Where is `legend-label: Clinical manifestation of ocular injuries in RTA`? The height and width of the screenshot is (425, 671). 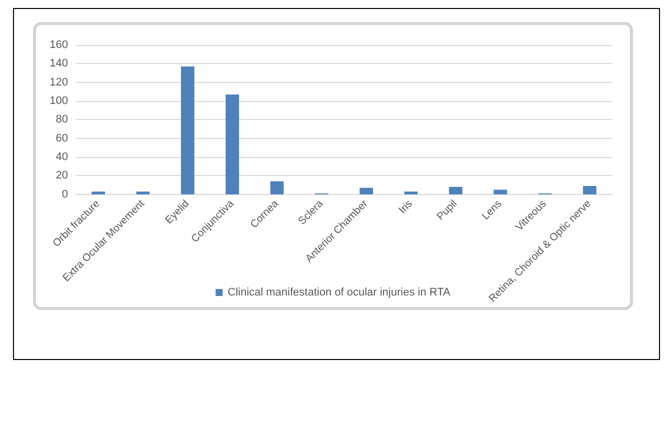
legend-label: Clinical manifestation of ocular injuries in RTA is located at coordinates (340, 292).